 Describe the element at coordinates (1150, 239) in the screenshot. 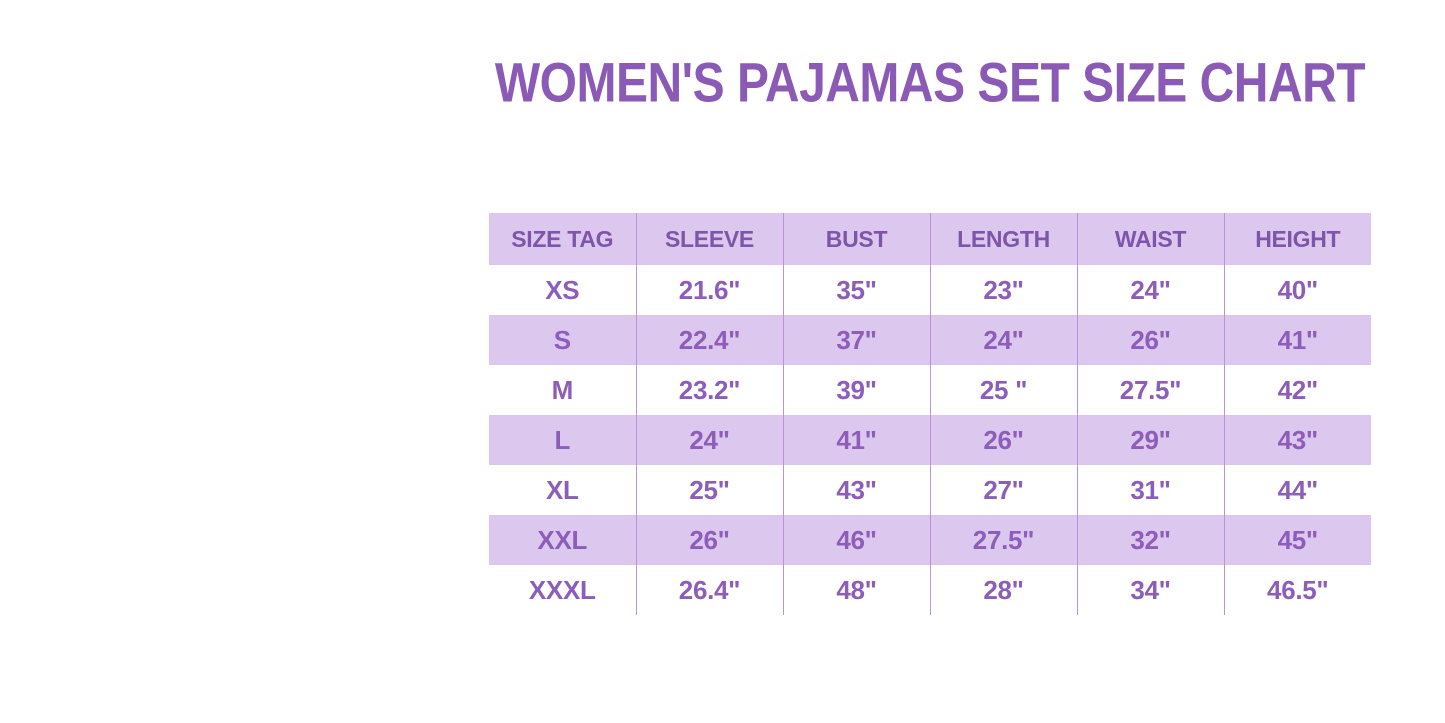

I see `column-header-waist: WAIST` at that location.